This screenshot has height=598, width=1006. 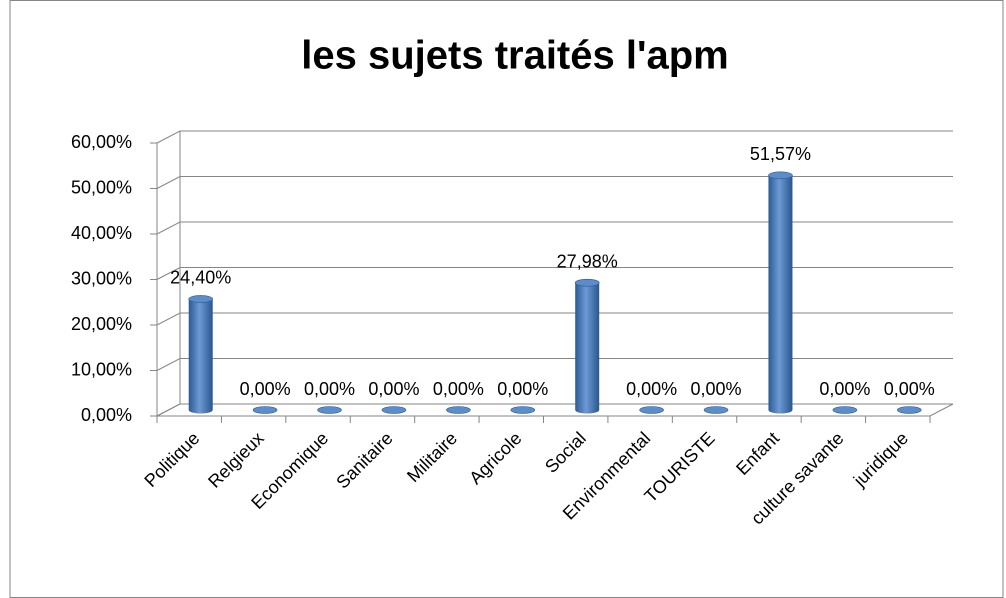 I want to click on y-tick-label: 10,00%, so click(x=101, y=369).